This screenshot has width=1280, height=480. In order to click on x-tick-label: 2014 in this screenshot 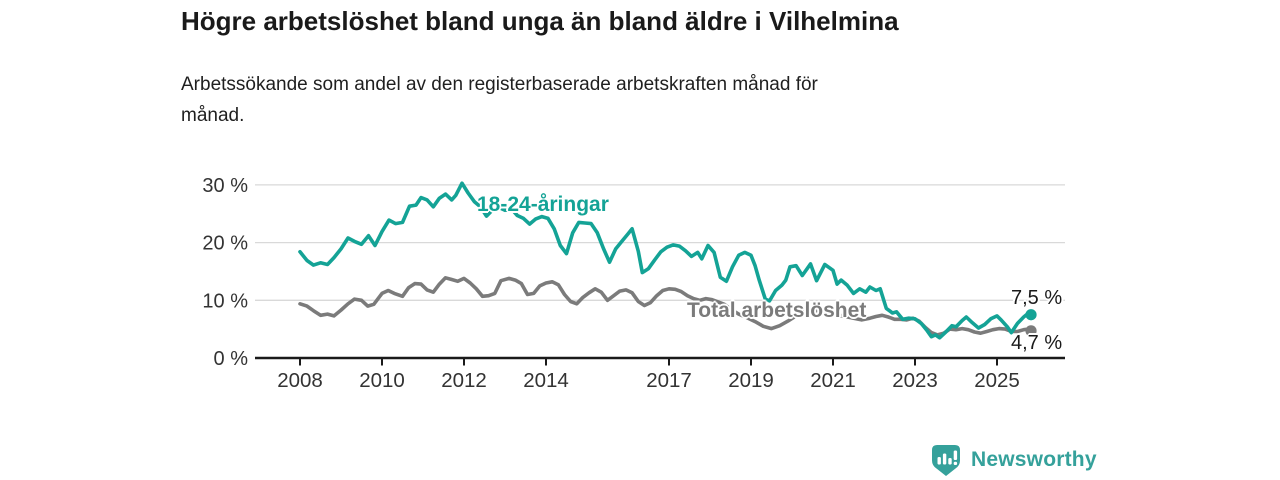, I will do `click(546, 380)`.